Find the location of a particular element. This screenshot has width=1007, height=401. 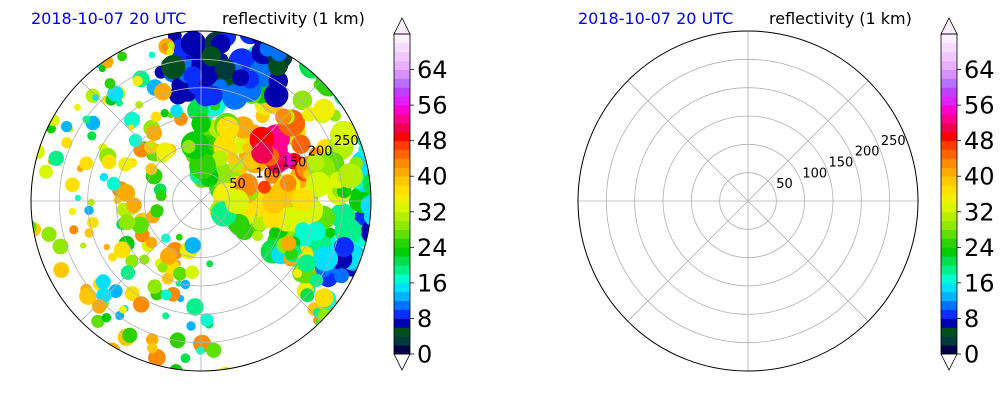

right-panel-colorbar-tick-label: 32 is located at coordinates (979, 212).